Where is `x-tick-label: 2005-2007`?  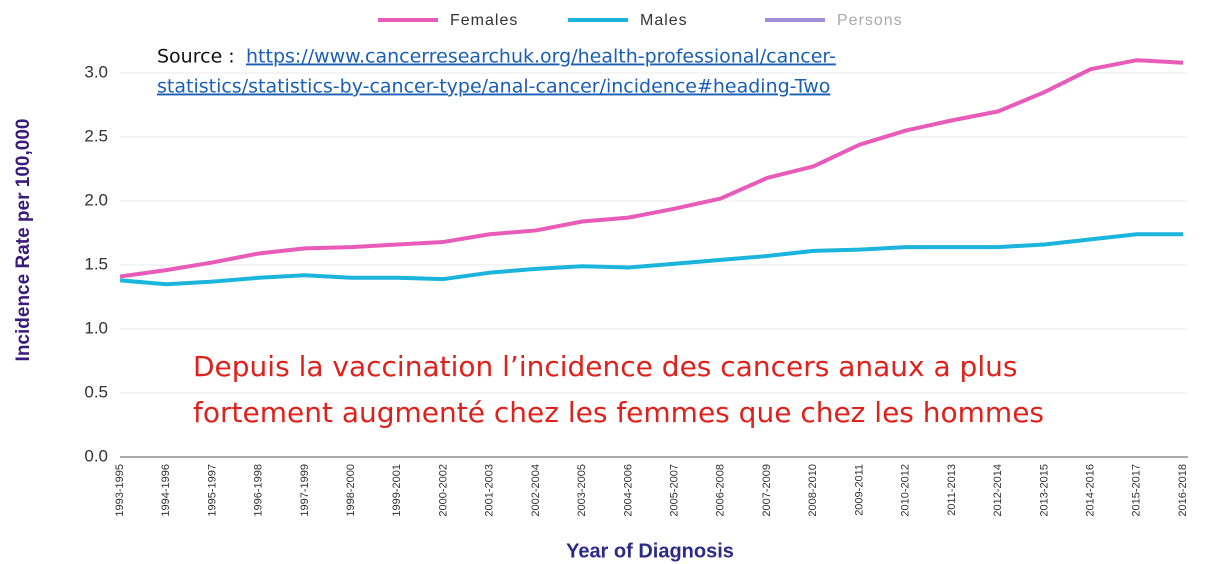
x-tick-label: 2005-2007 is located at coordinates (675, 490).